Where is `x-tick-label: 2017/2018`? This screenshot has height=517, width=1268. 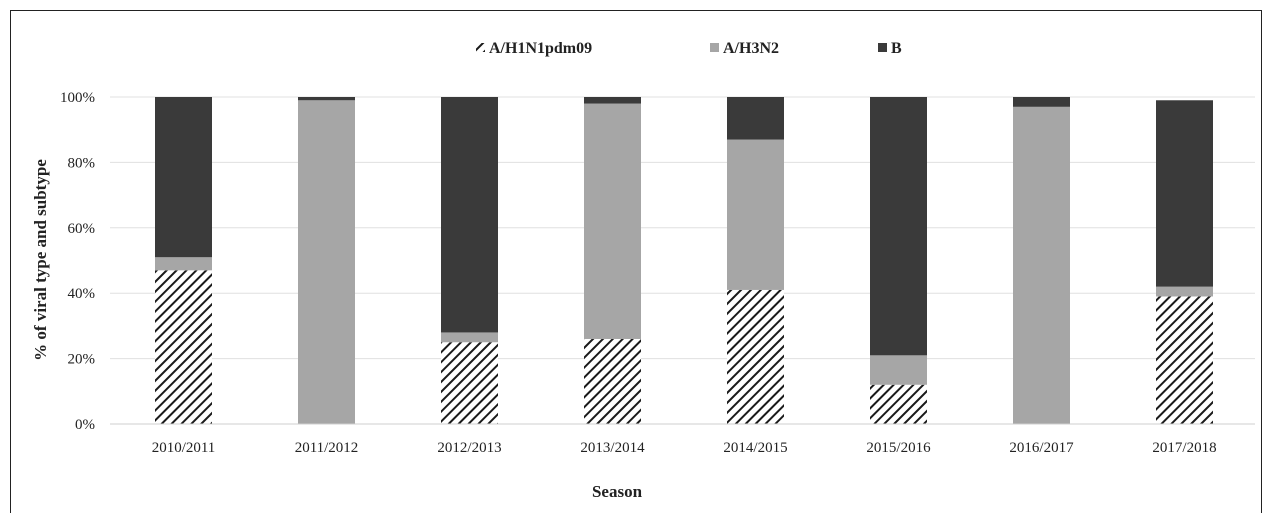
x-tick-label: 2017/2018 is located at coordinates (1184, 448).